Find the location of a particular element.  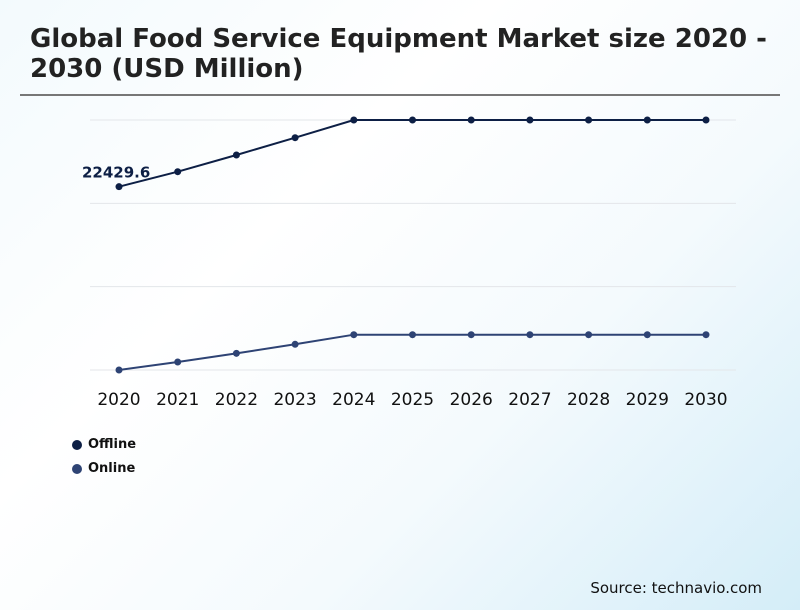

legend-item-offline: Offline is located at coordinates (104, 444).